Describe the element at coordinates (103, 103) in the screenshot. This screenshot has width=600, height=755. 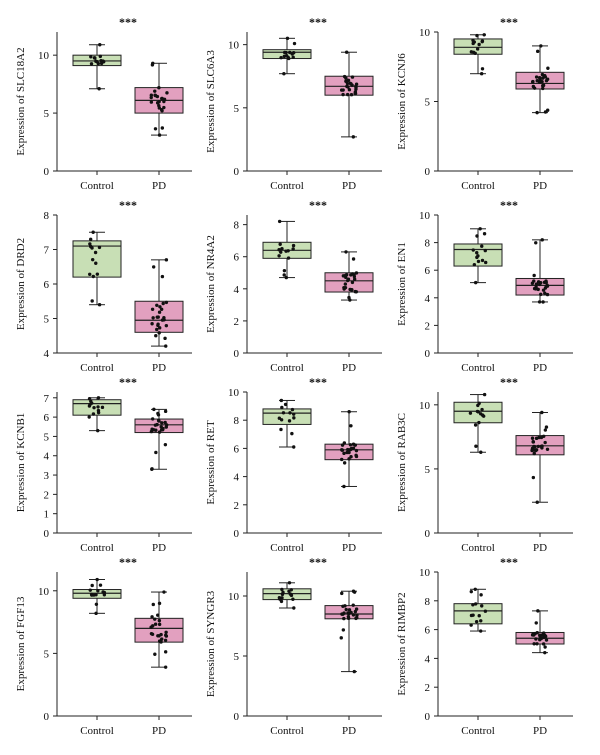
I see `boxplot-panel-1: 0 5 10 Expression of SLC18A2 *** Control PD` at that location.